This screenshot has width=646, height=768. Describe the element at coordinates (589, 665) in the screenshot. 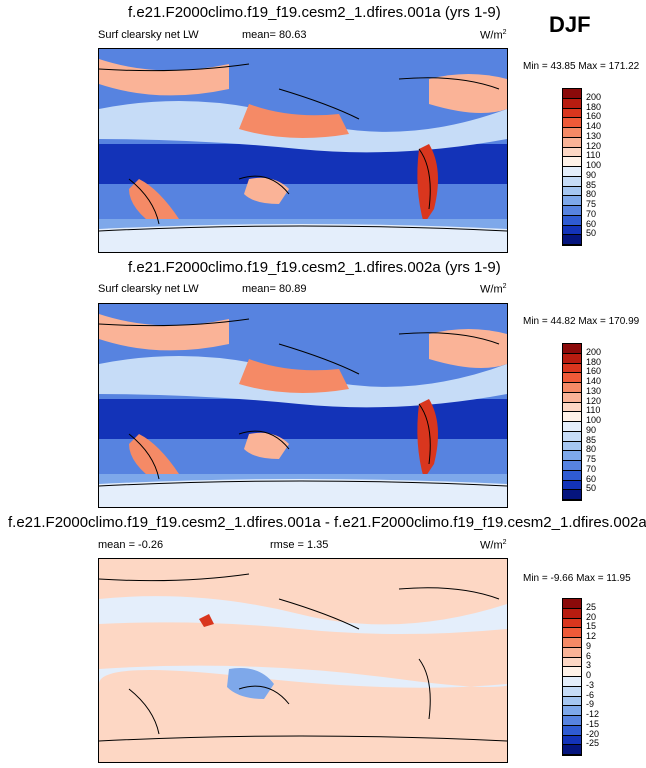

I see `colorbar-tick-label: 3` at that location.